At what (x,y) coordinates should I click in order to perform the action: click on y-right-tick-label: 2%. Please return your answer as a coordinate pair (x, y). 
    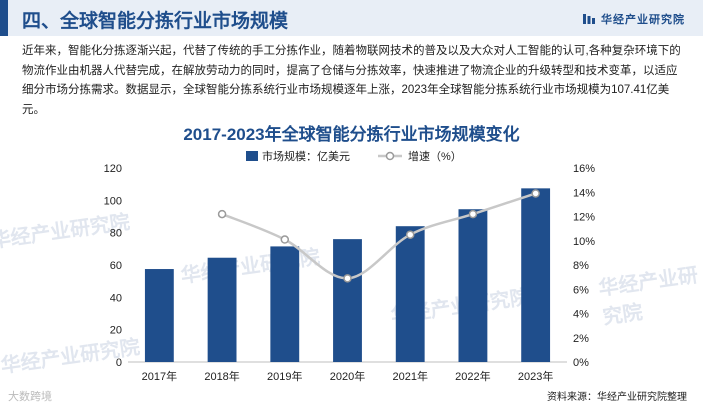
    Looking at the image, I should click on (581, 339).